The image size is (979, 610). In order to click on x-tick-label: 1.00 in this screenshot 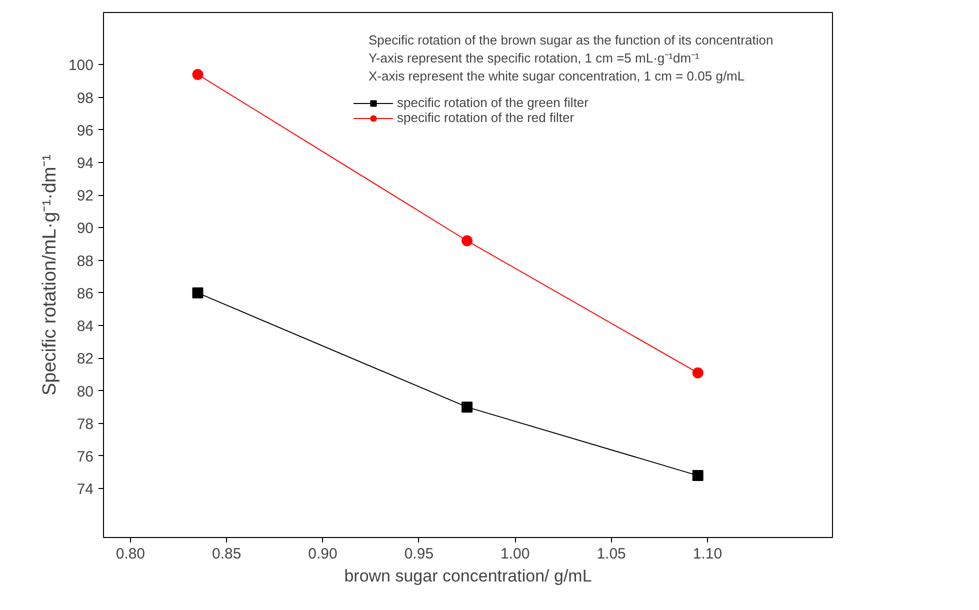, I will do `click(515, 554)`.